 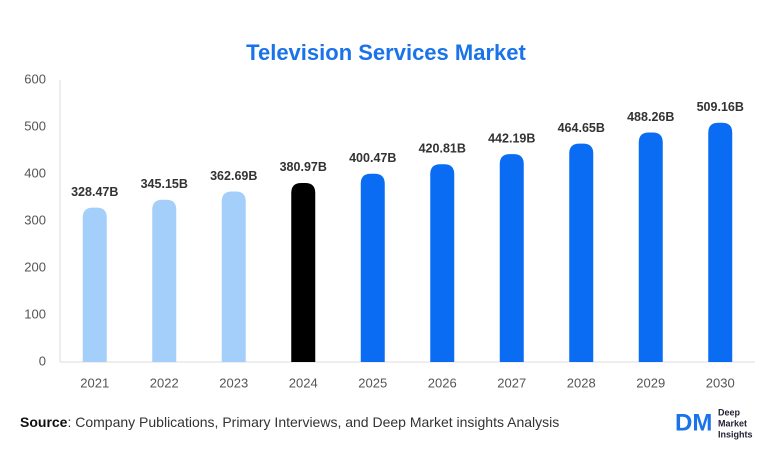 I want to click on chart-title: Television Services Market, so click(x=386, y=52).